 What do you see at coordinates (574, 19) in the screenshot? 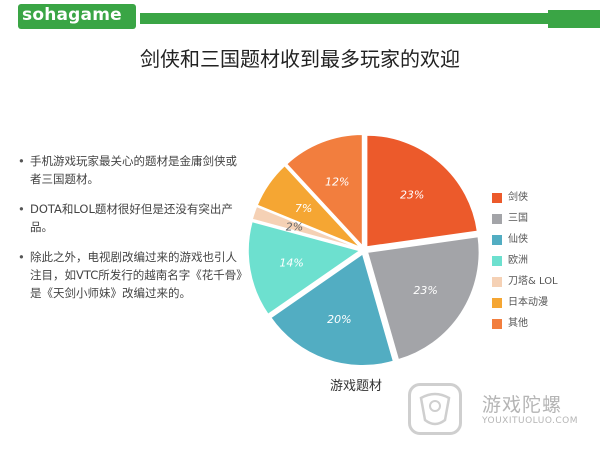
I see `header-green-bar-right` at bounding box center [574, 19].